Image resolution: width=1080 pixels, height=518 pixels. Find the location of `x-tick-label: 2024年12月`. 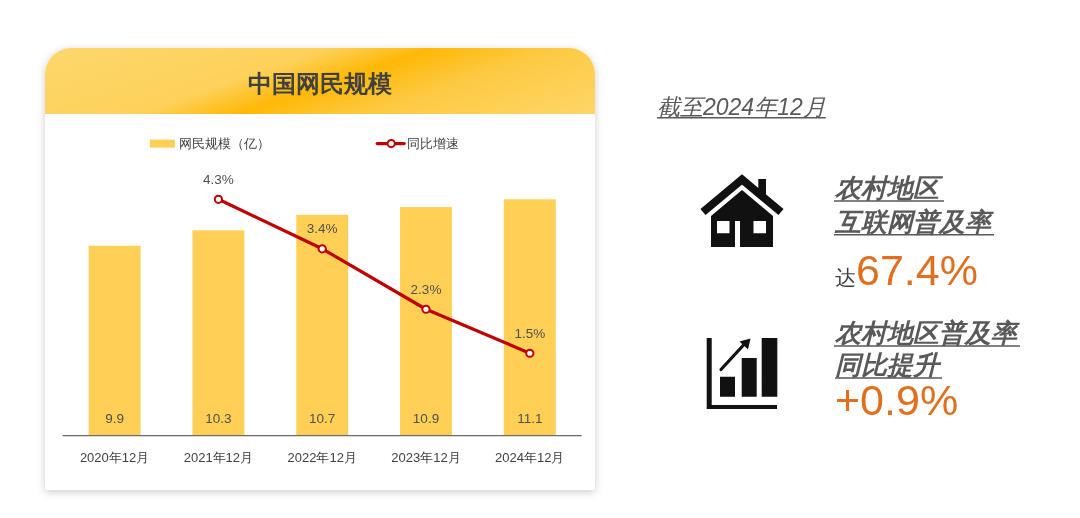

x-tick-label: 2024年12月 is located at coordinates (530, 457).